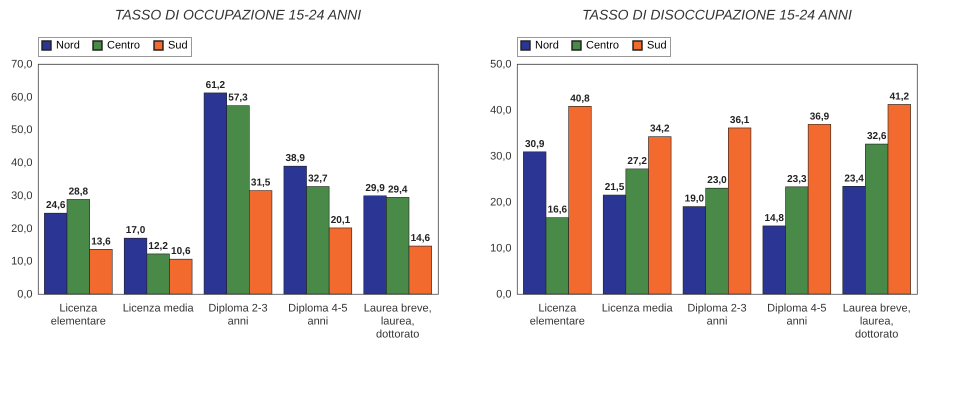  Describe the element at coordinates (375, 188) in the screenshot. I see `data-label: 29,9` at that location.